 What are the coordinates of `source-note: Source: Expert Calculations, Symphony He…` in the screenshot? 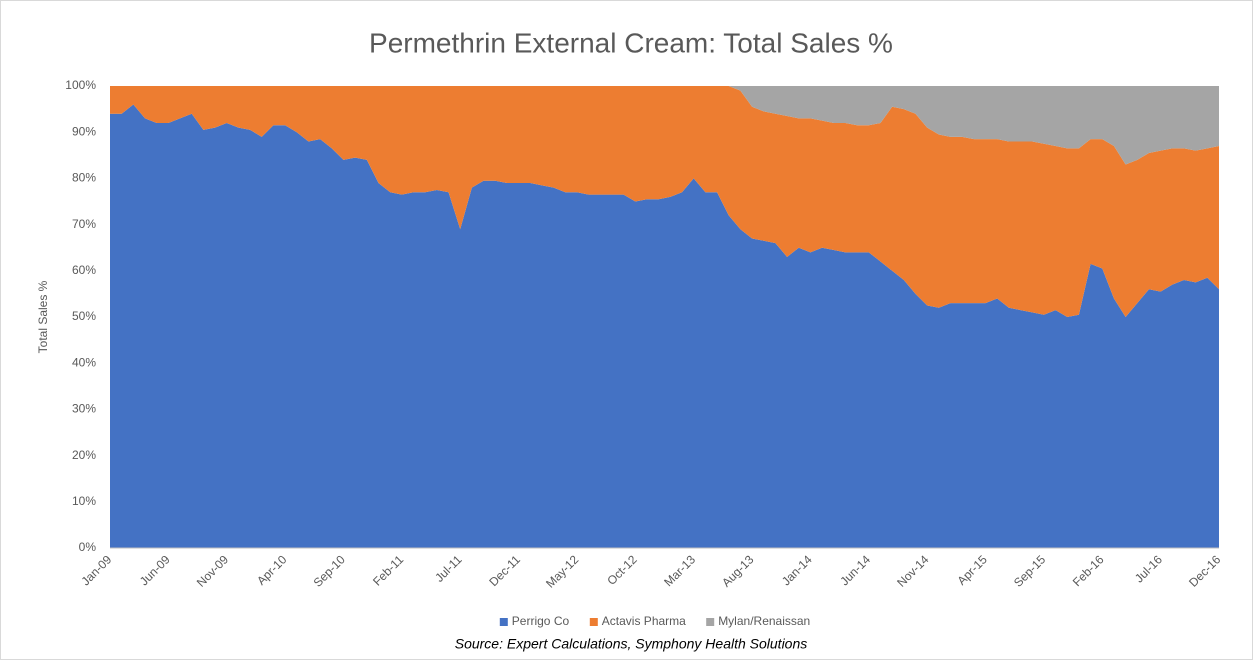 It's located at (631, 644).